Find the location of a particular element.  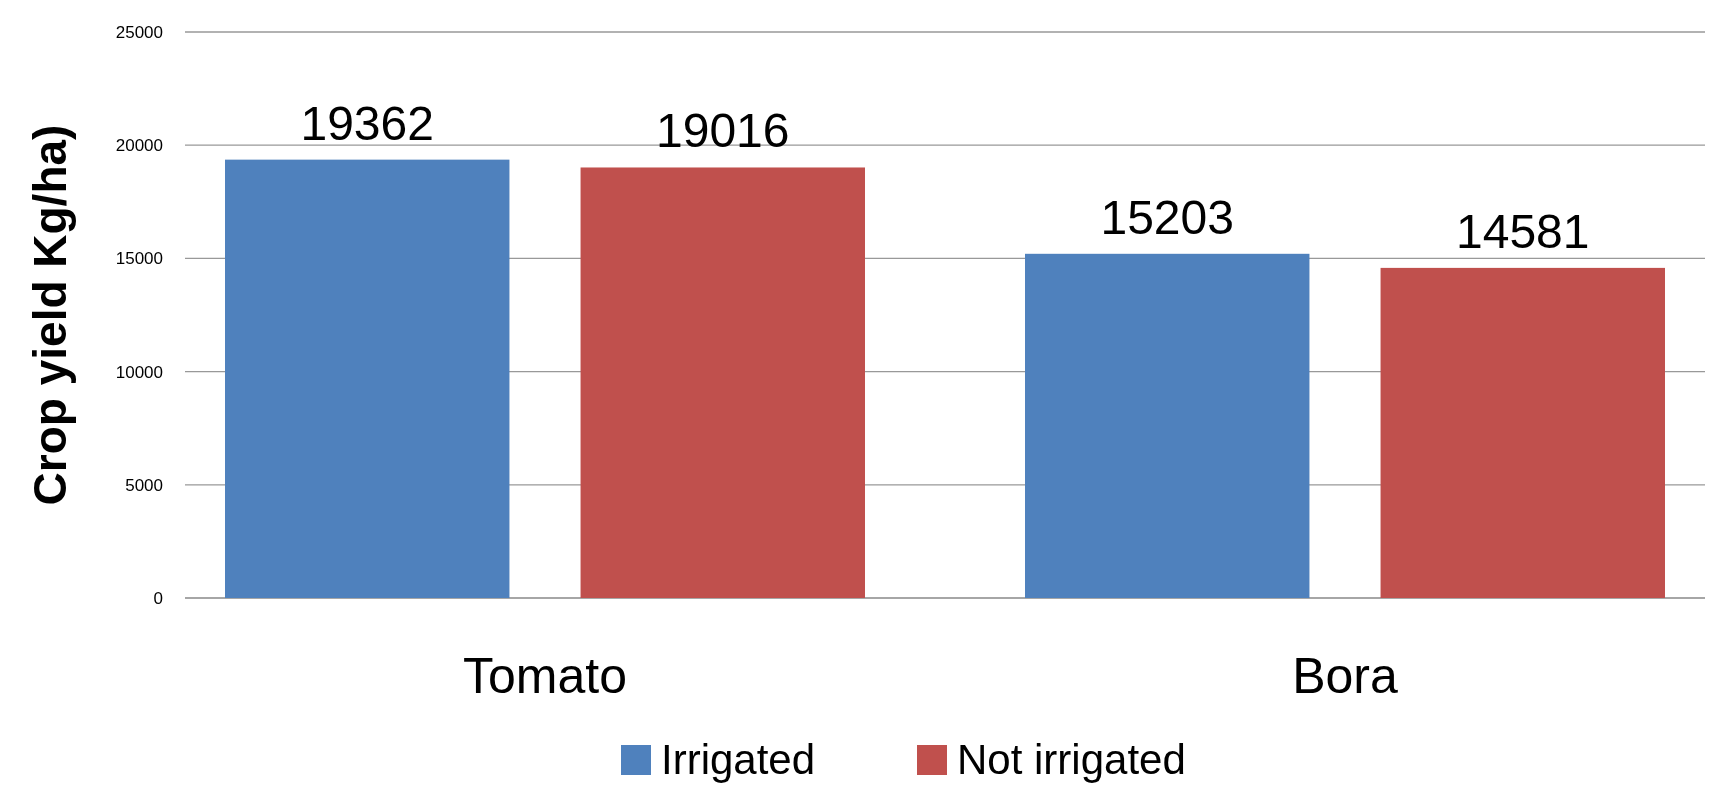

y-axis-title: Crop yield Kg/ha) is located at coordinates (50, 315).